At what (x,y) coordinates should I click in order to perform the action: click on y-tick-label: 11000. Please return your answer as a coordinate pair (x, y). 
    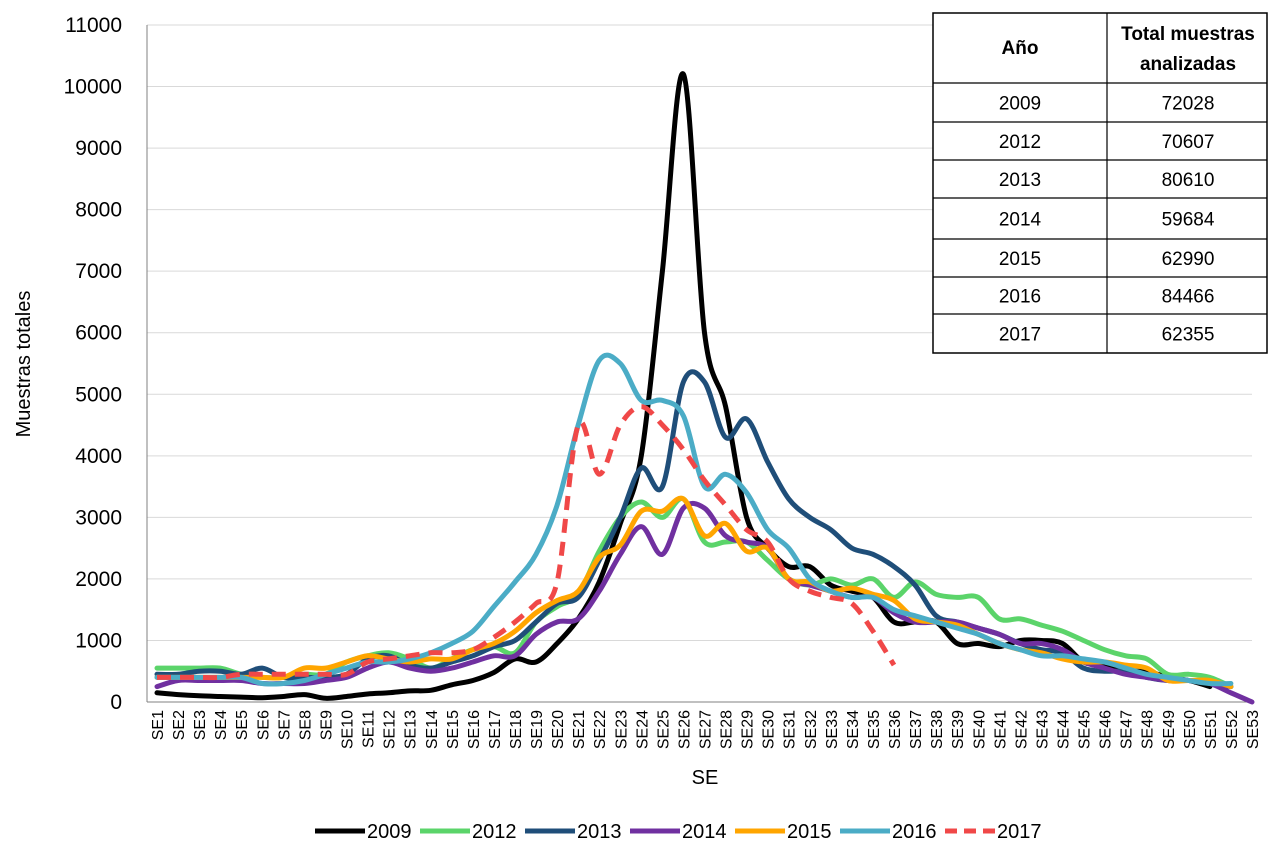
    Looking at the image, I should click on (93, 25).